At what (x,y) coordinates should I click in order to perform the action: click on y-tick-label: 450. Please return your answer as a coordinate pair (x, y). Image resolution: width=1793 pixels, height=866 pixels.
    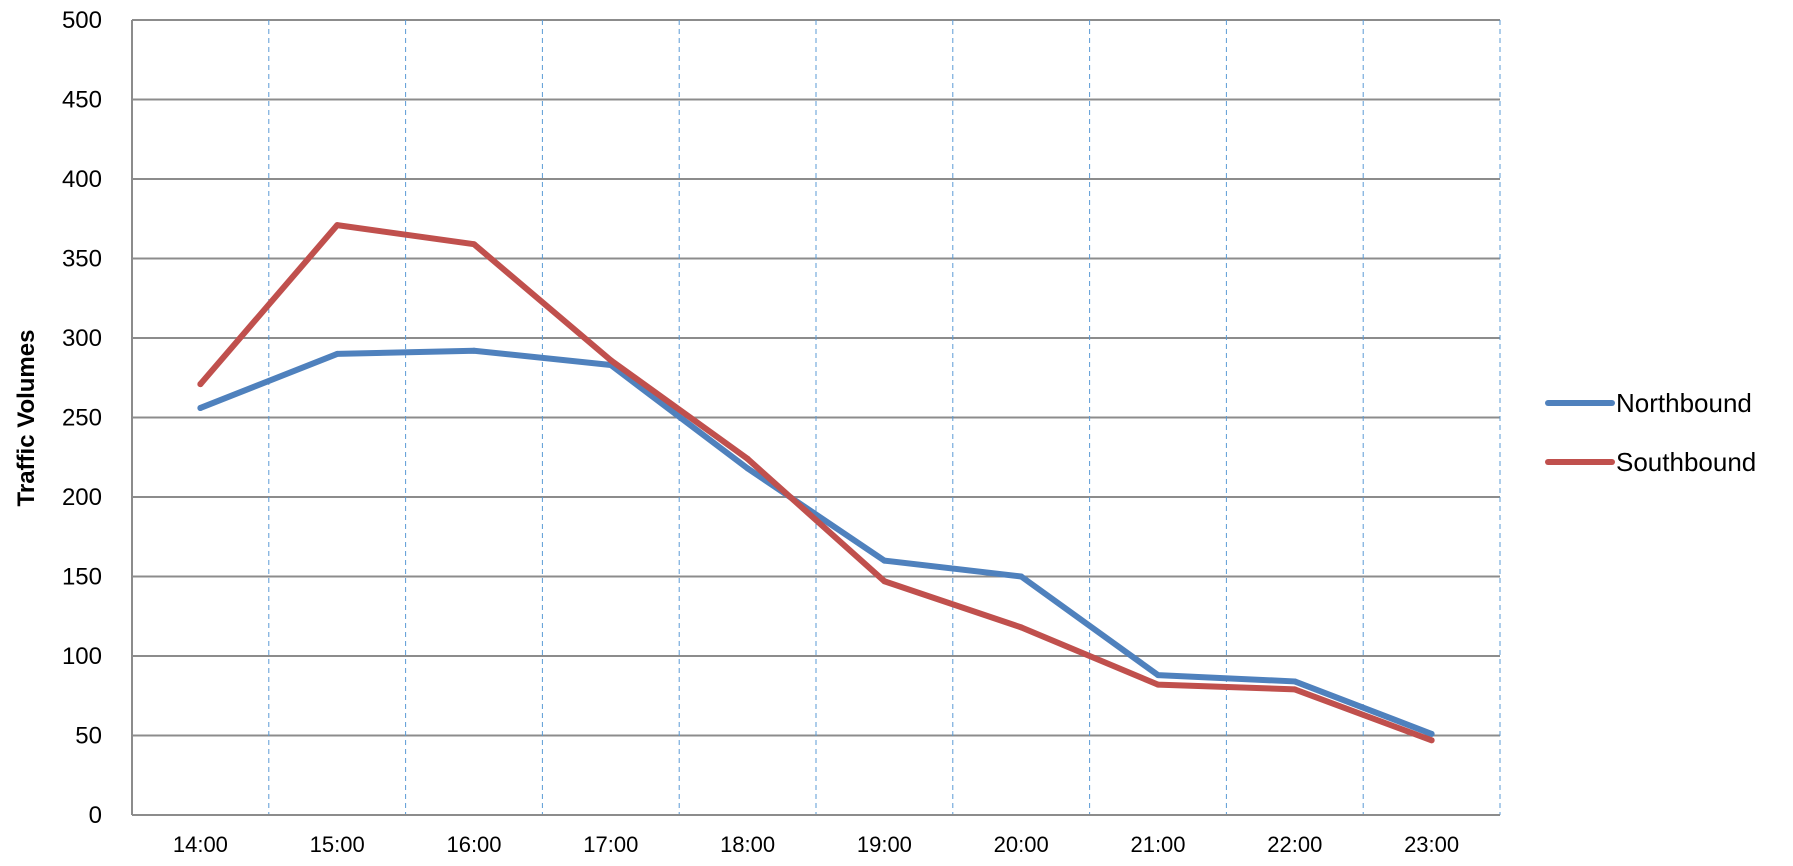
    Looking at the image, I should click on (82, 100).